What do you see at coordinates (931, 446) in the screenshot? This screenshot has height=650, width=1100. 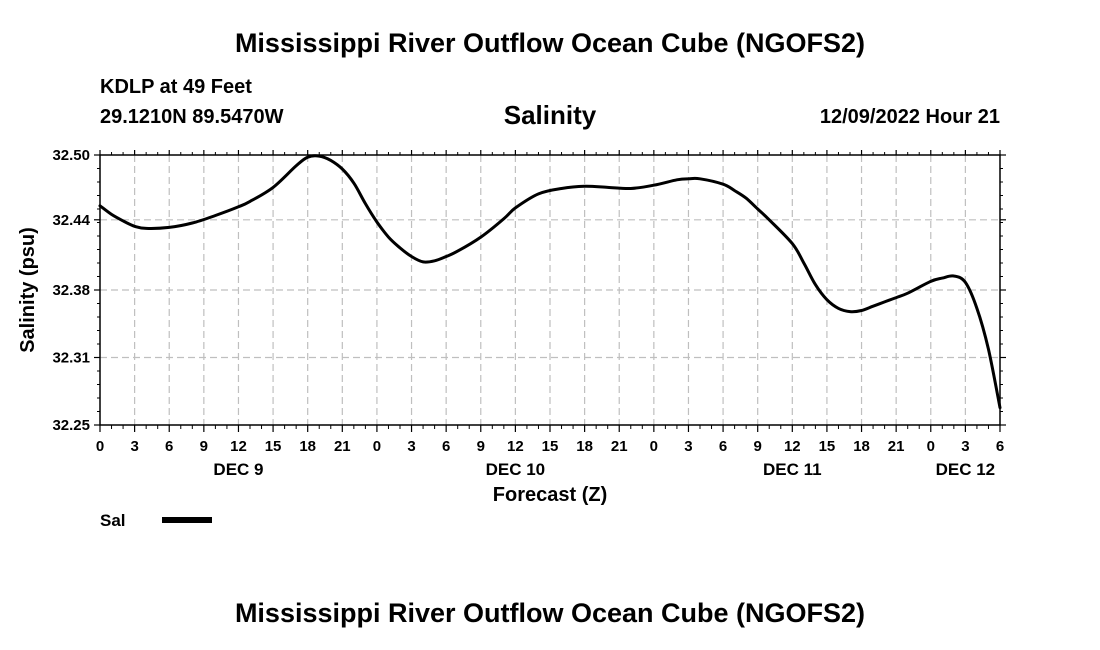 I see `x-tick-label-24: 0` at bounding box center [931, 446].